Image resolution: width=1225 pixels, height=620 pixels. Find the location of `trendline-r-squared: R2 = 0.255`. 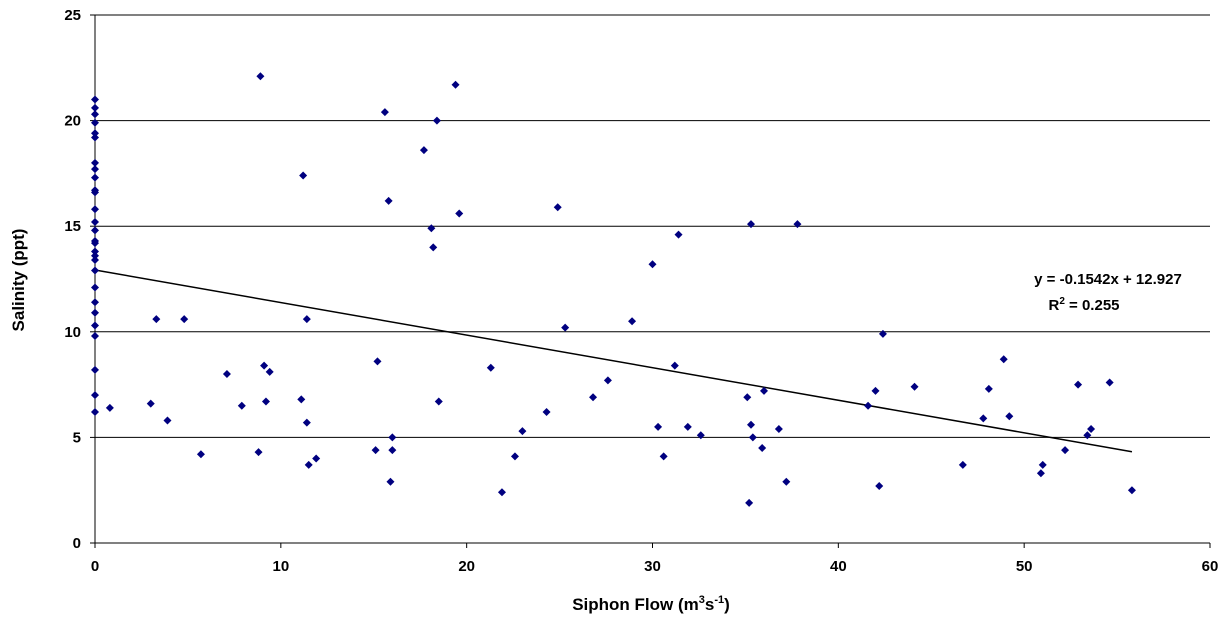

trendline-r-squared: R2 = 0.255 is located at coordinates (1083, 305).